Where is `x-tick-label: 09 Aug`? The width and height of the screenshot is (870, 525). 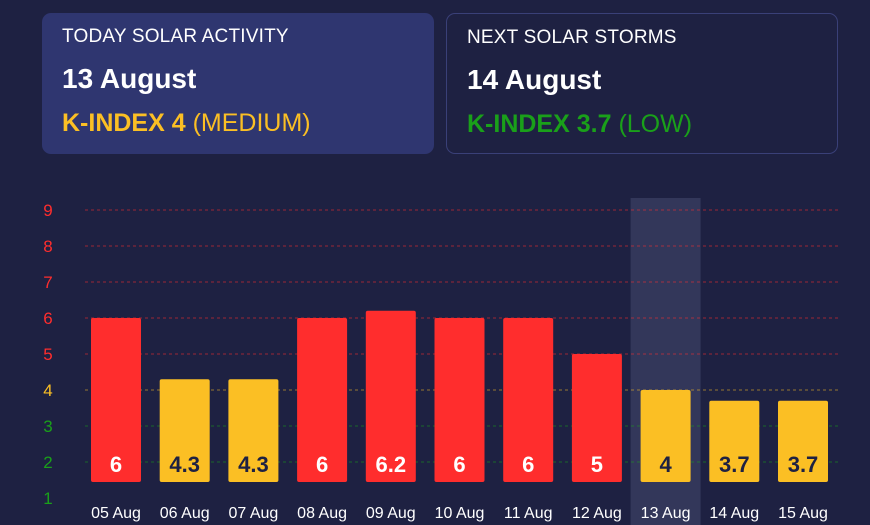 x-tick-label: 09 Aug is located at coordinates (391, 513).